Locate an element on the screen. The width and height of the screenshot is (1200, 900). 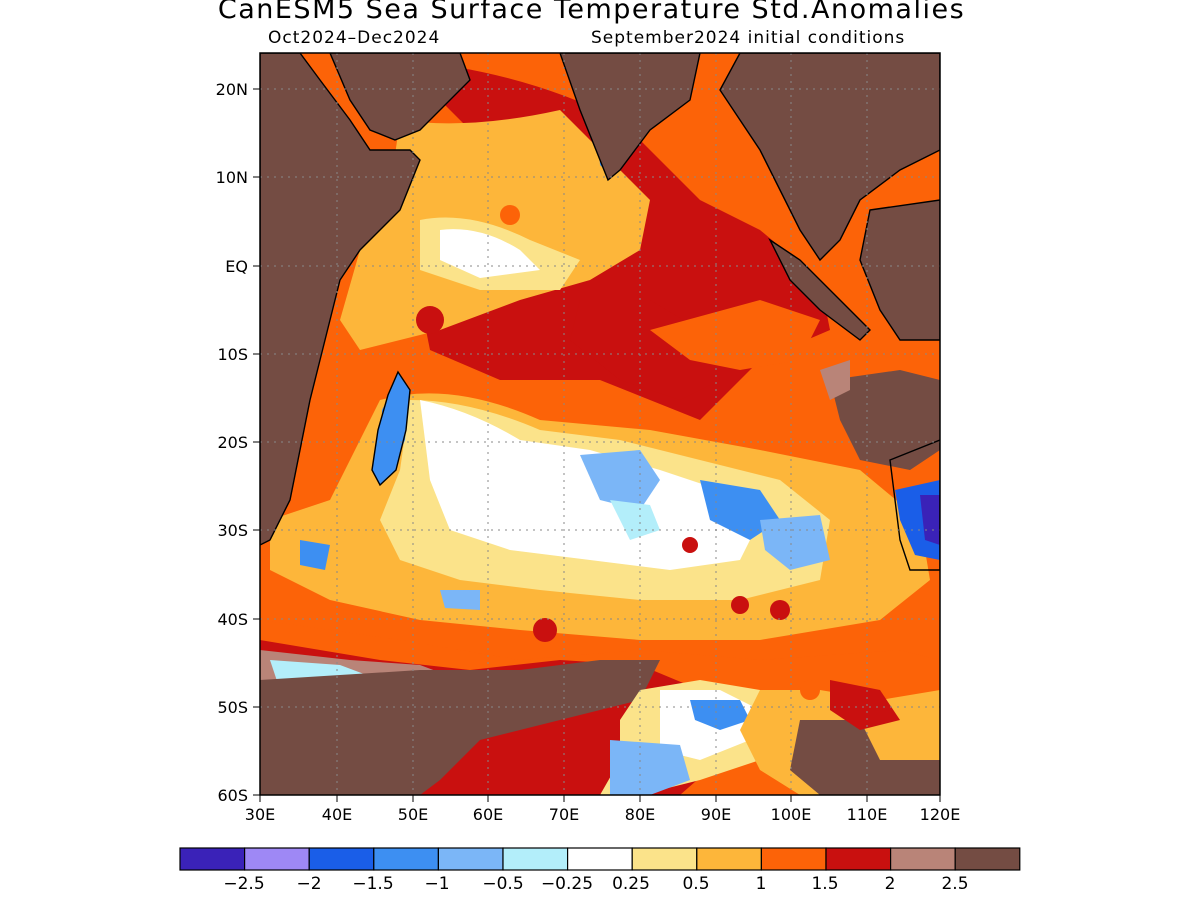
lat-label: 50S is located at coordinates (232, 707).